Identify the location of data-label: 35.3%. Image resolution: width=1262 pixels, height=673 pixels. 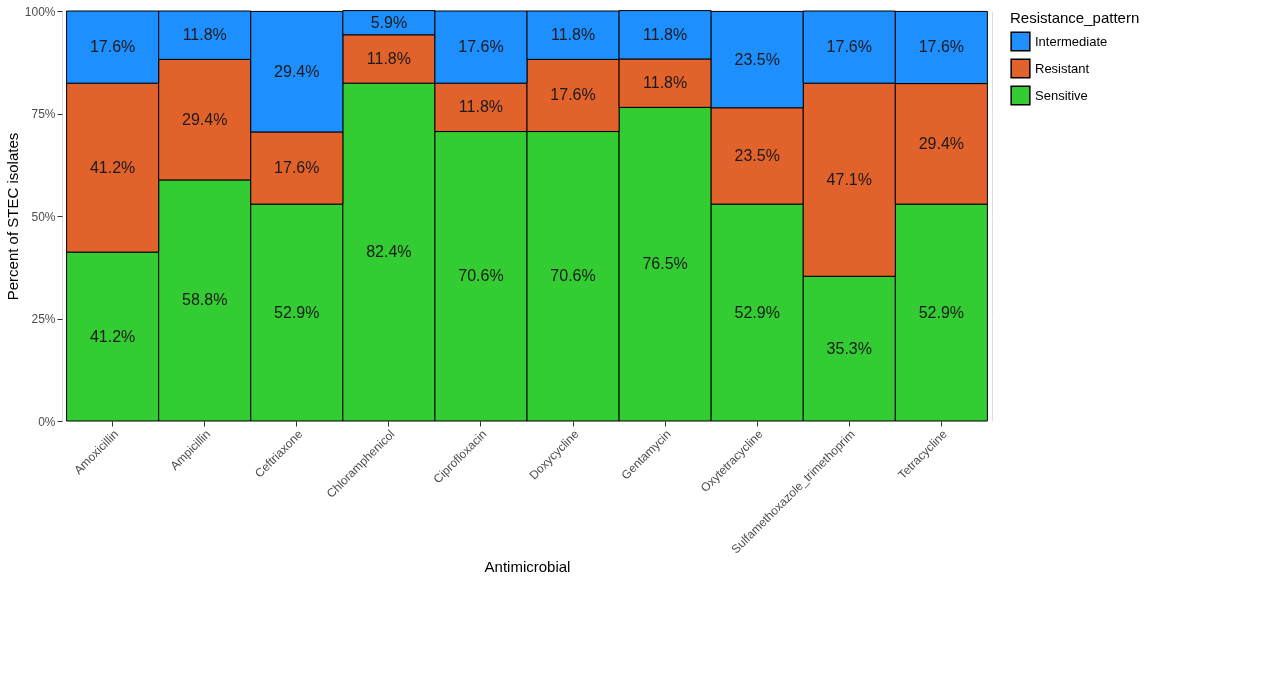
(849, 348).